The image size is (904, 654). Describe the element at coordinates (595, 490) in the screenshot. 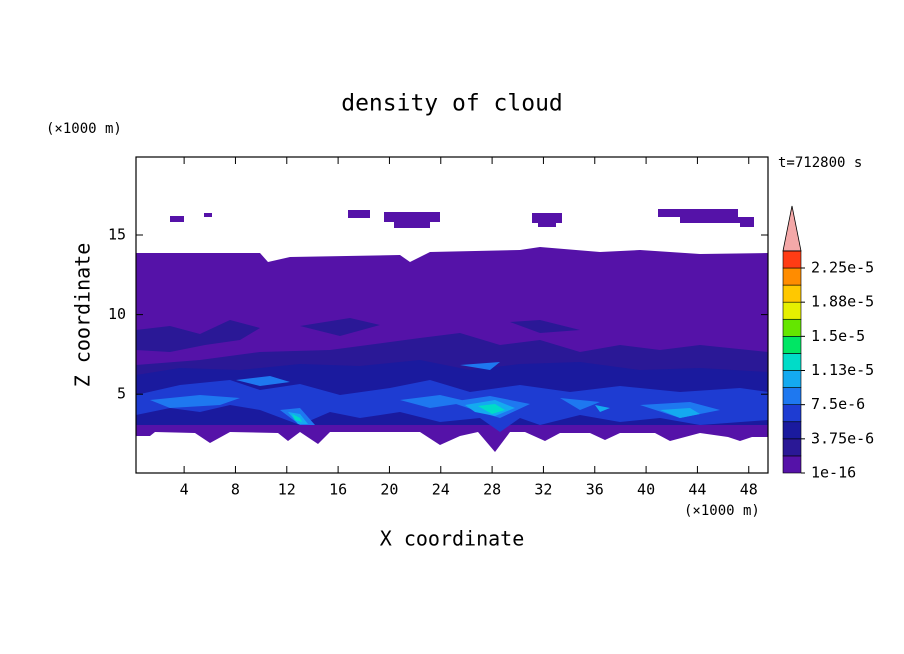

I see `x-tick-label: 36` at that location.